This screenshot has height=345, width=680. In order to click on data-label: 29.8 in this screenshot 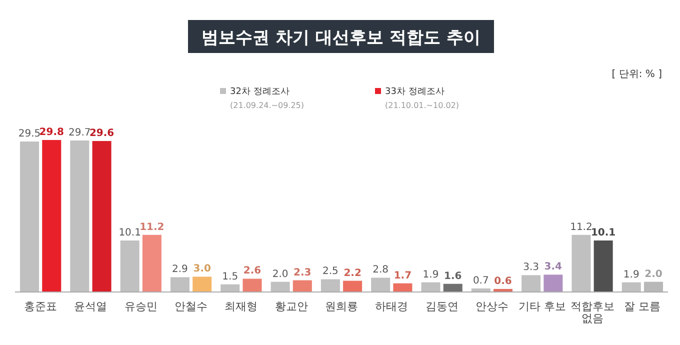, I will do `click(51, 132)`.